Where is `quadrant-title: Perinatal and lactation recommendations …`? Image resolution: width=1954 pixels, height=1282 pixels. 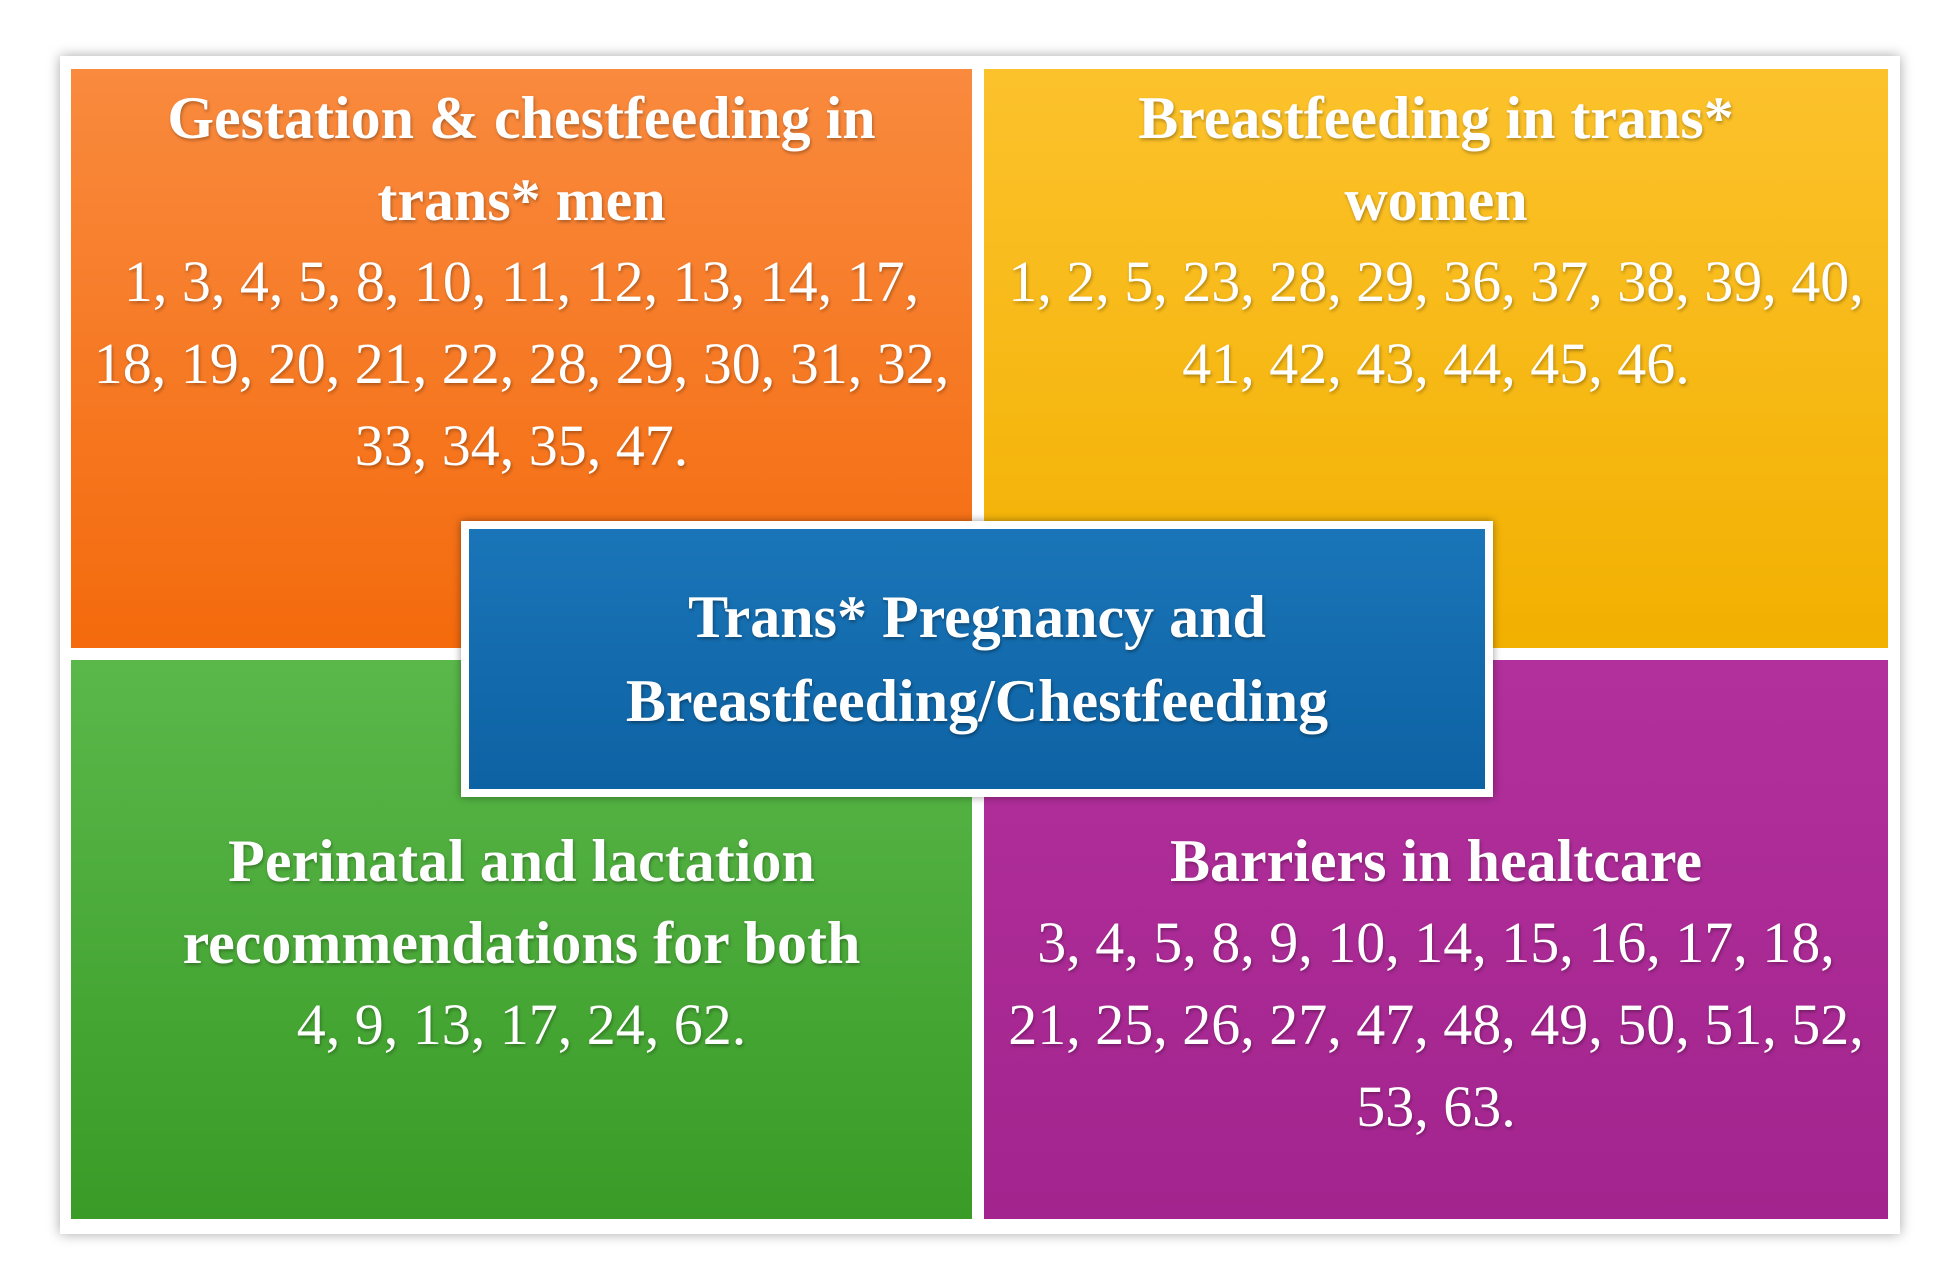 quadrant-title: Perinatal and lactation recommendations … is located at coordinates (521, 902).